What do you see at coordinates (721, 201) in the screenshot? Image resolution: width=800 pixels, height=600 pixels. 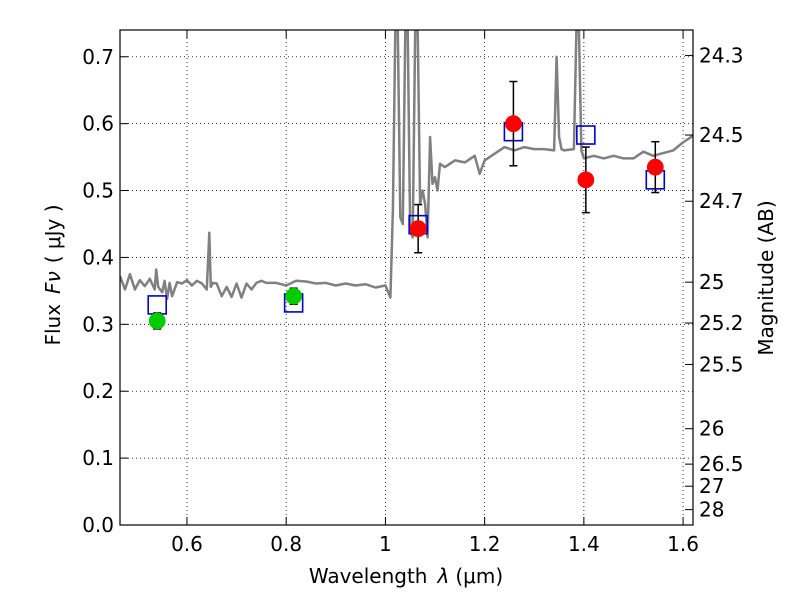 I see `magnitude-tick-label: 24.7` at bounding box center [721, 201].